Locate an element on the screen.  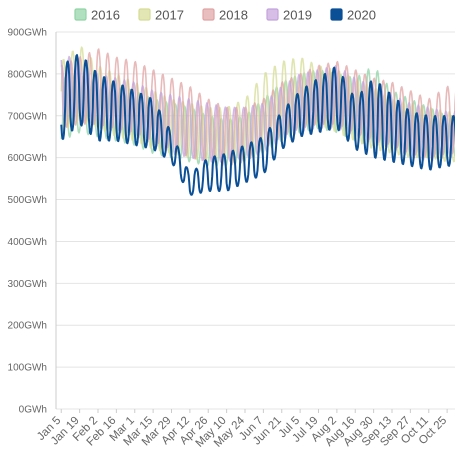
legend-item-2018: 2018 is located at coordinates (225, 15).